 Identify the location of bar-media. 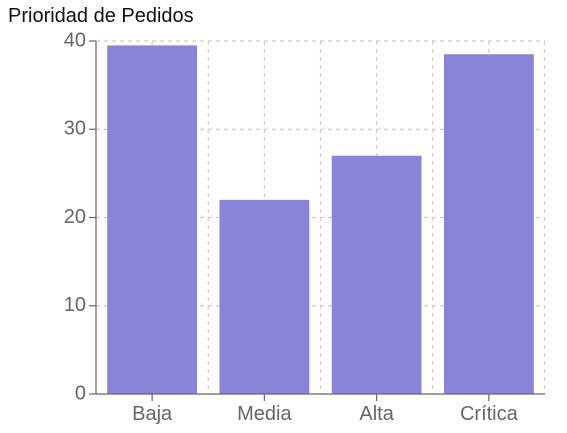
(264, 296).